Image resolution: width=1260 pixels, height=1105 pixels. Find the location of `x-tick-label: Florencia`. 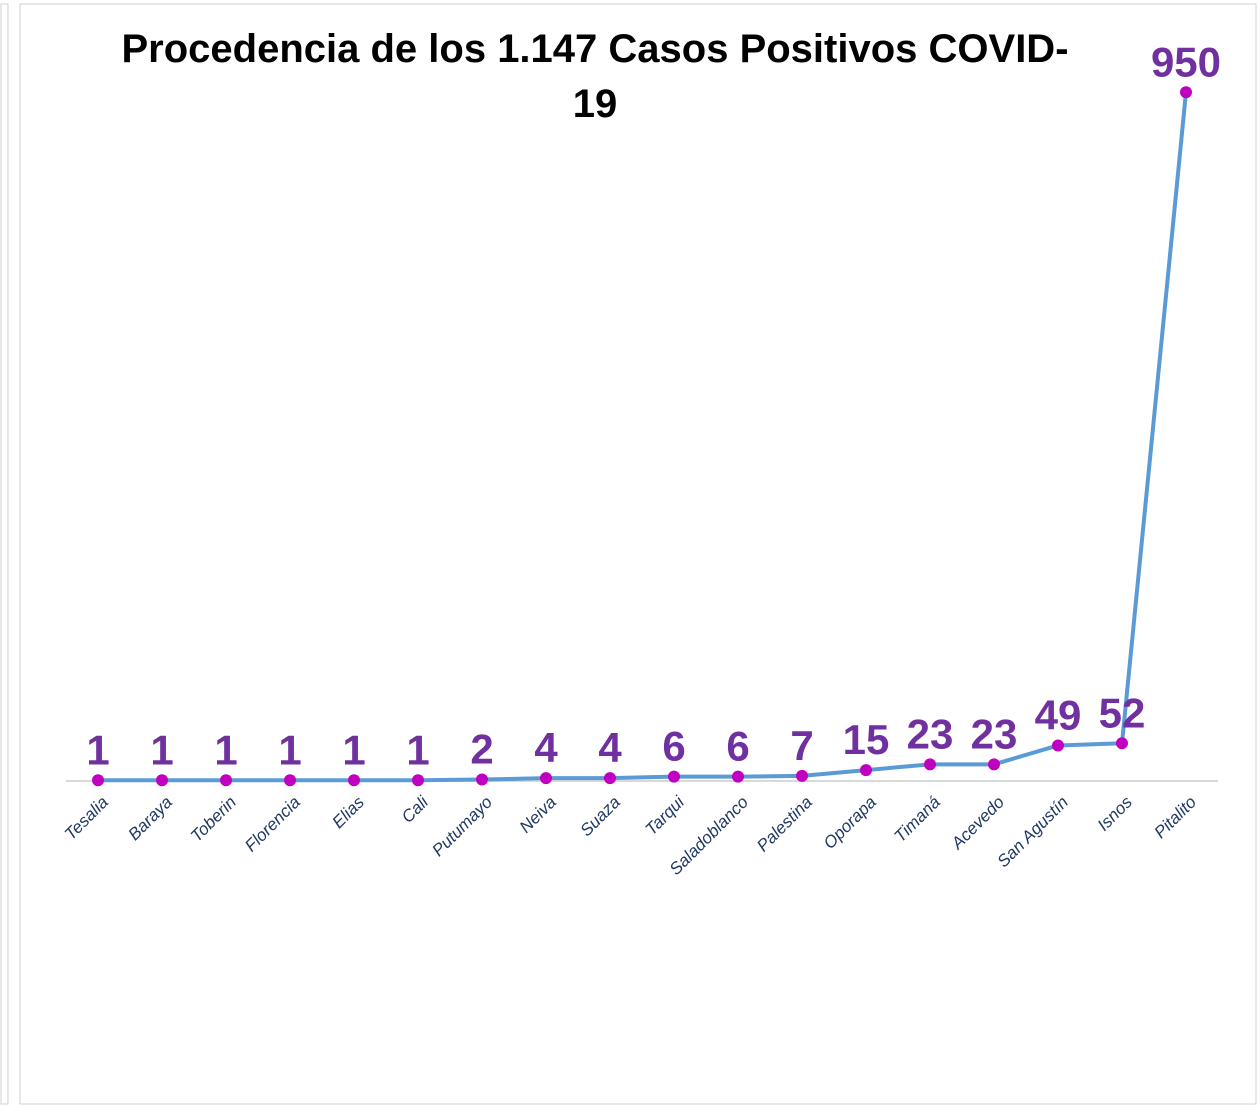

x-tick-label: Florencia is located at coordinates (272, 824).